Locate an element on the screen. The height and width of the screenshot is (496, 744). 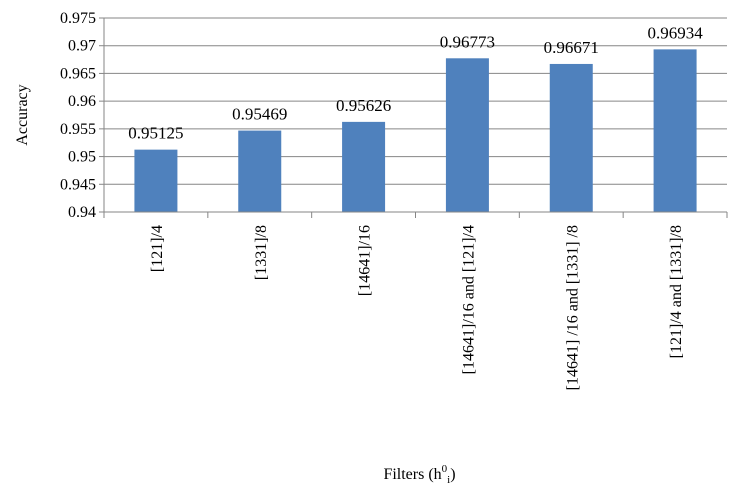
y-tick-label: 0.945 is located at coordinates (78, 184).